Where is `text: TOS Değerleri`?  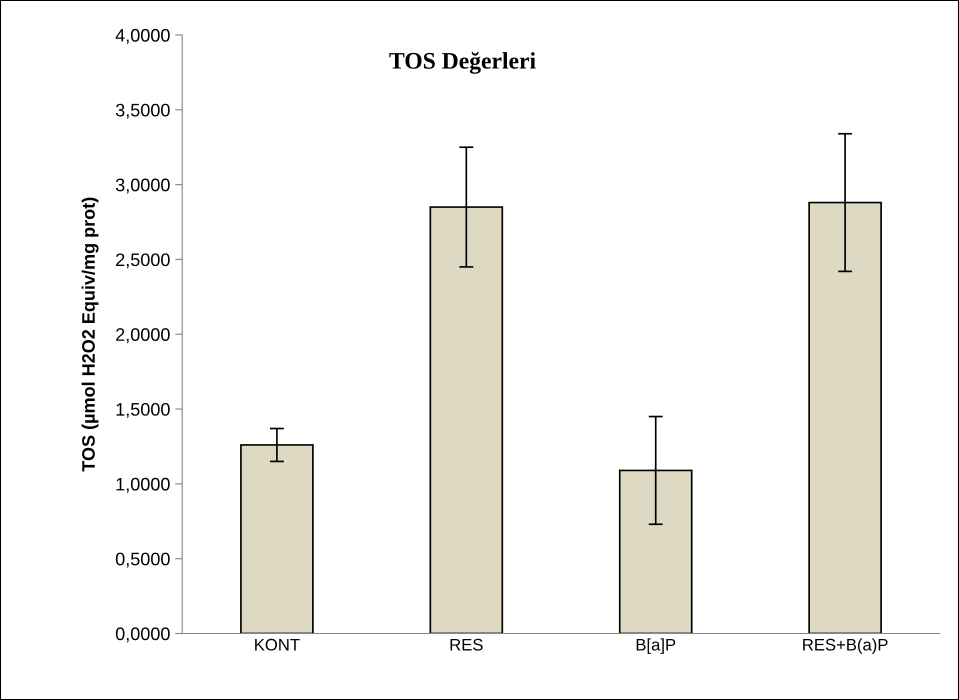
text: TOS Değerleri is located at coordinates (462, 63).